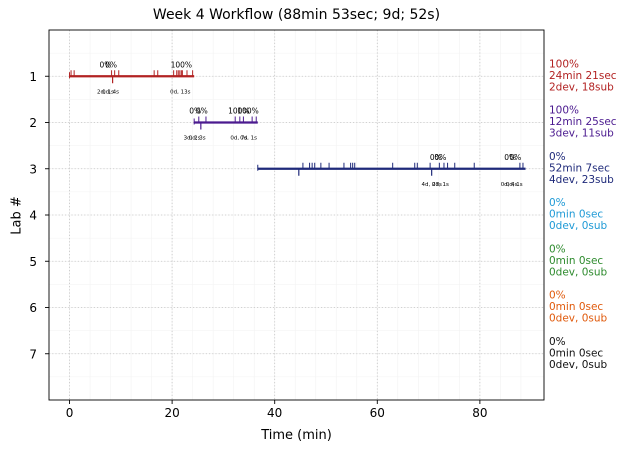 Image resolution: width=630 pixels, height=453 pixels. I want to click on time-annotation: 0d, 3s, so click(197, 139).